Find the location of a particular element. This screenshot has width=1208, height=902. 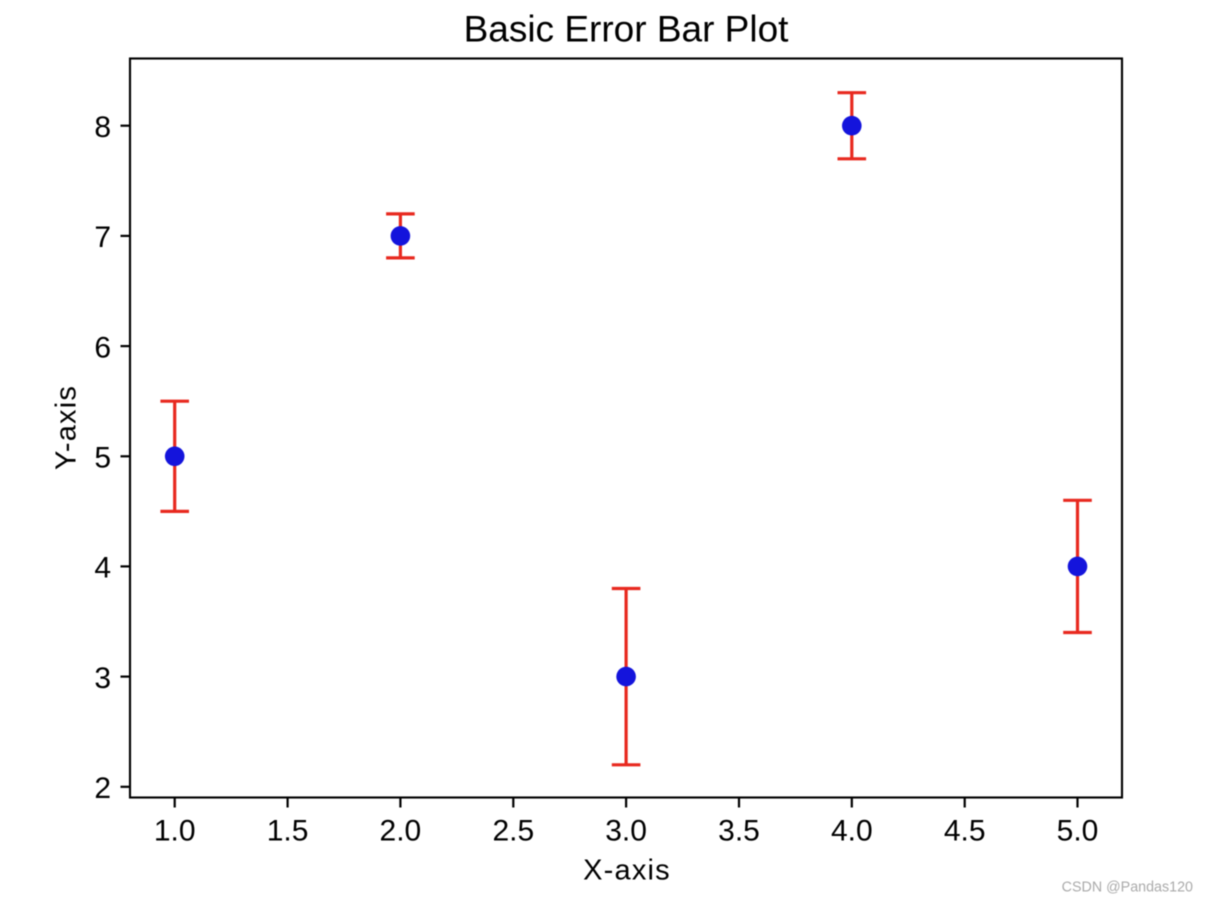

svg-text: 1.0 is located at coordinates (175, 831).